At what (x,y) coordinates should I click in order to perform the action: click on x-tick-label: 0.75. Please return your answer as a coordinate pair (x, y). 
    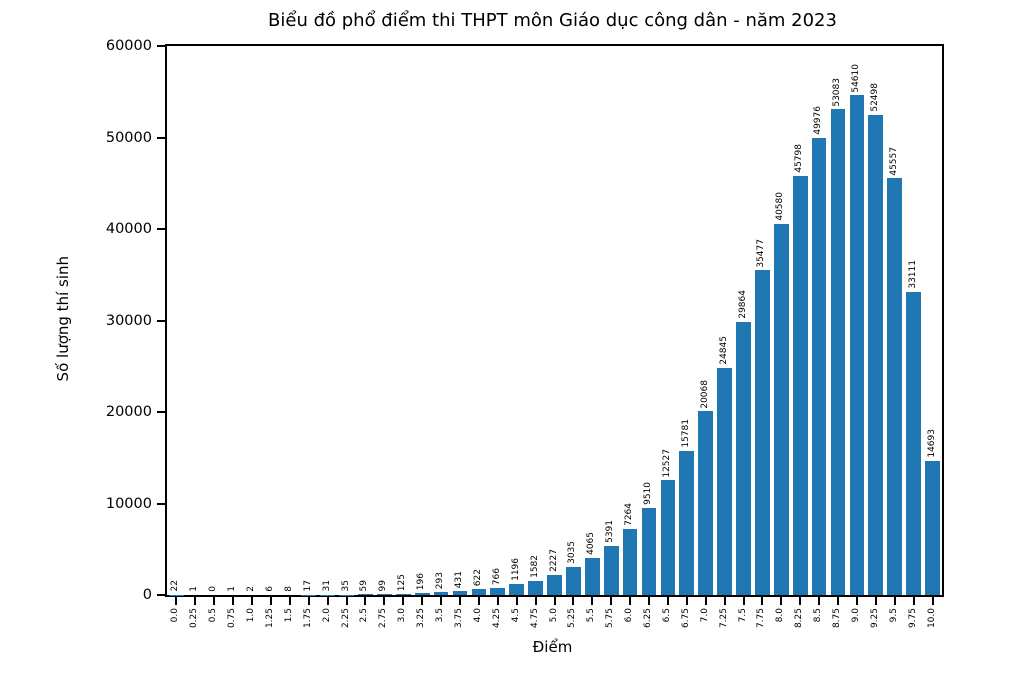
    Looking at the image, I should click on (232, 618).